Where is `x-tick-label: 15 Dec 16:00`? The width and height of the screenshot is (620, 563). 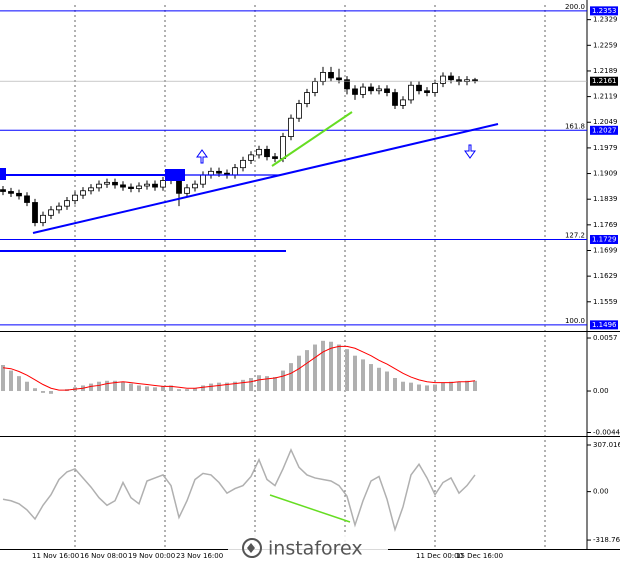 x-tick-label: 15 Dec 16:00 is located at coordinates (479, 556).